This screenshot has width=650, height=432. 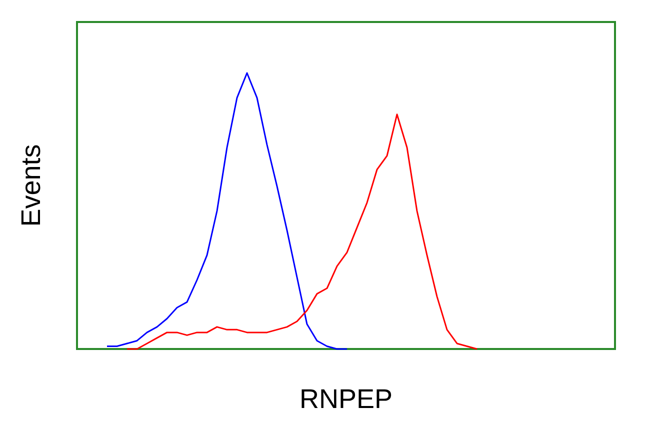 I want to click on y-axis-title: Events, so click(x=31, y=185).